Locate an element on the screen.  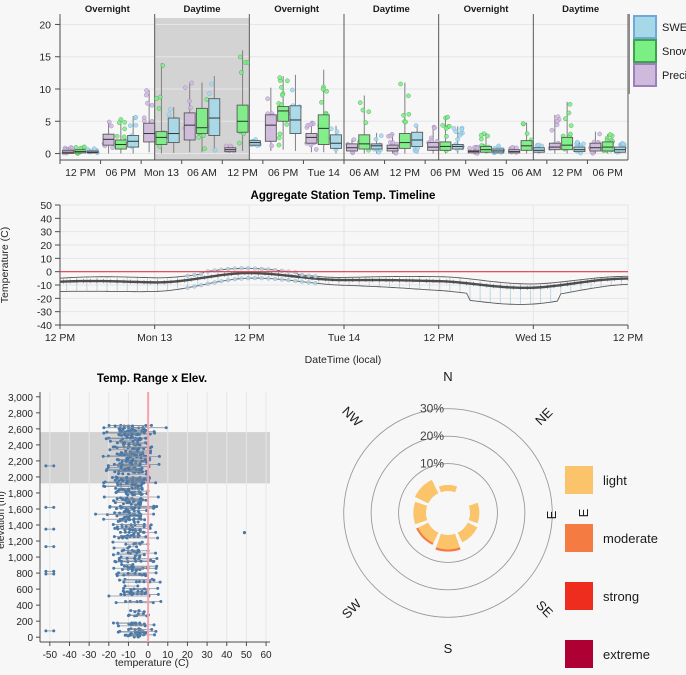
rose-ring-label: 10% is located at coordinates (432, 464).